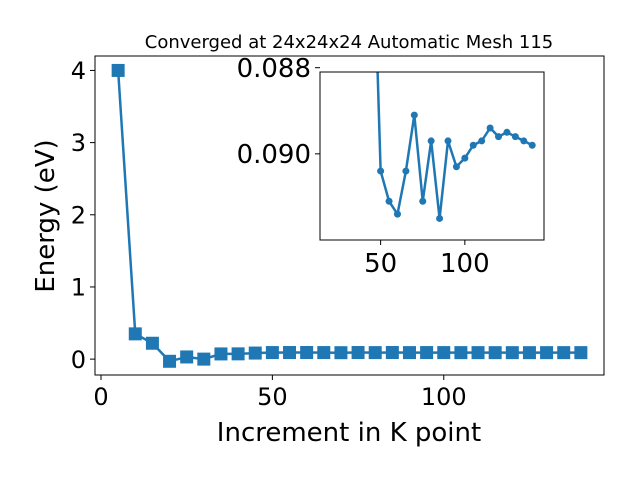 The height and width of the screenshot is (480, 640). Describe the element at coordinates (349, 42) in the screenshot. I see `main-chart-title: Converged at 24x24x24 Automatic Mesh 115` at that location.